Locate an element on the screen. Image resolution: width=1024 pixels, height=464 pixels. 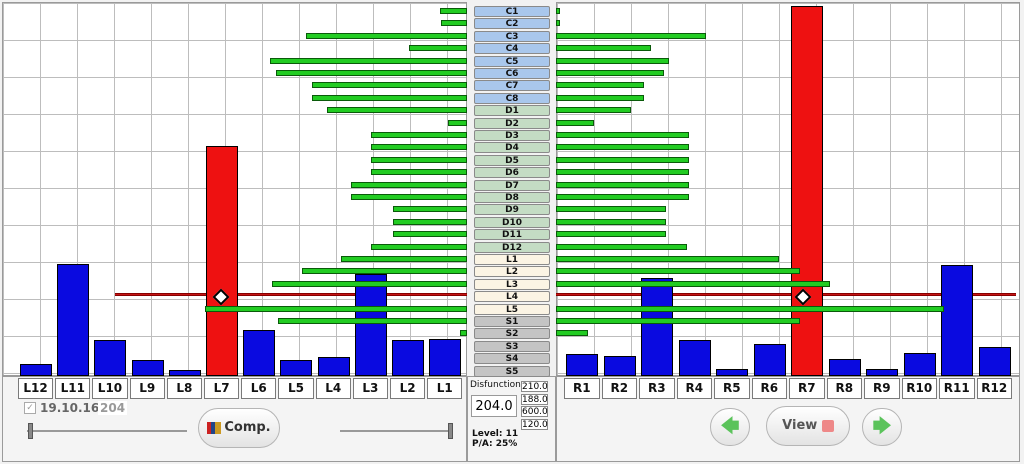
bar-r1 is located at coordinates (582, 365).